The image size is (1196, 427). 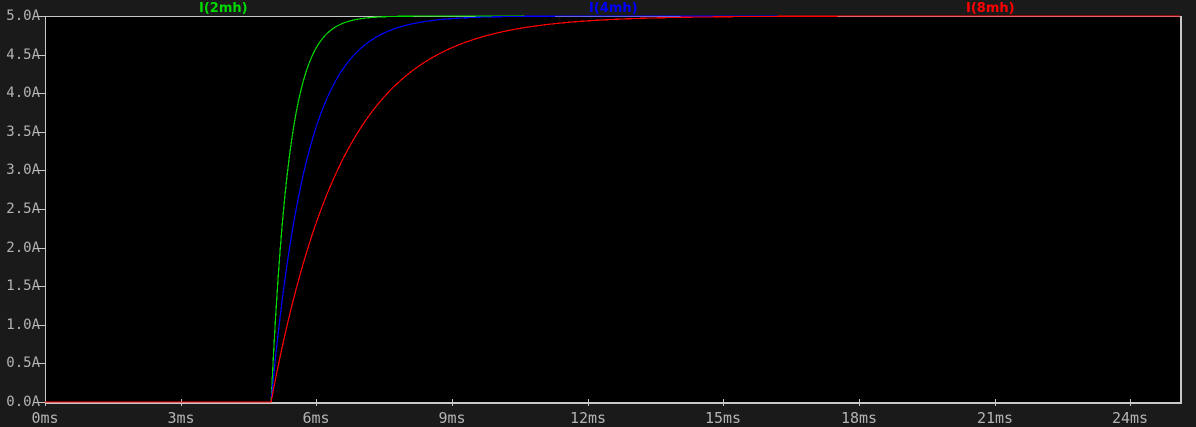 What do you see at coordinates (23, 286) in the screenshot?
I see `y-tick-label: 1.5A` at bounding box center [23, 286].